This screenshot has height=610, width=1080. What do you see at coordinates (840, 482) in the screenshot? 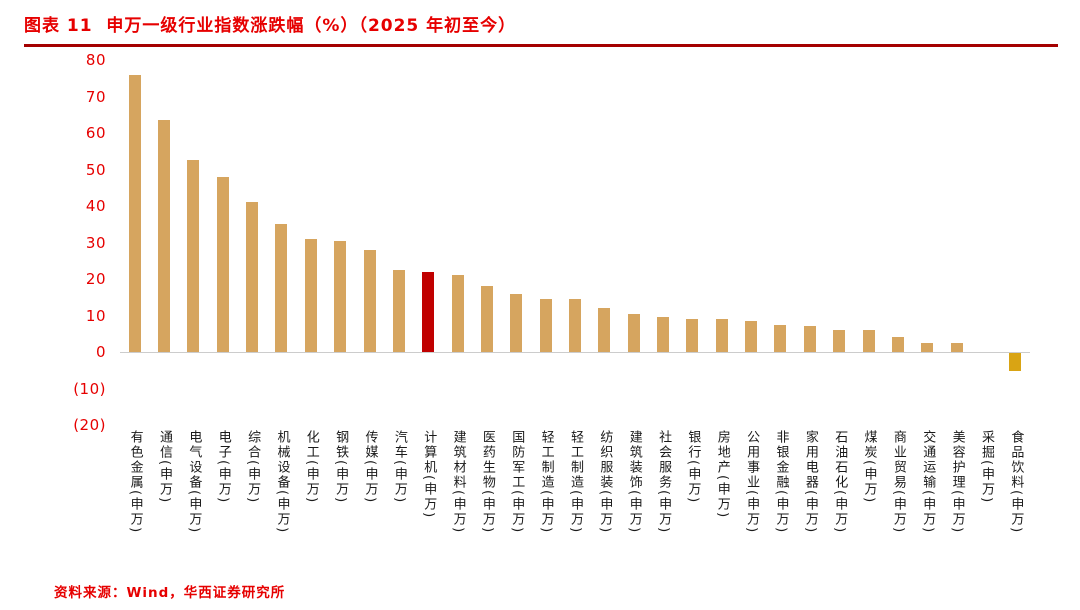
I see `x-axis-label: 石油石化(申万)` at bounding box center [840, 482].